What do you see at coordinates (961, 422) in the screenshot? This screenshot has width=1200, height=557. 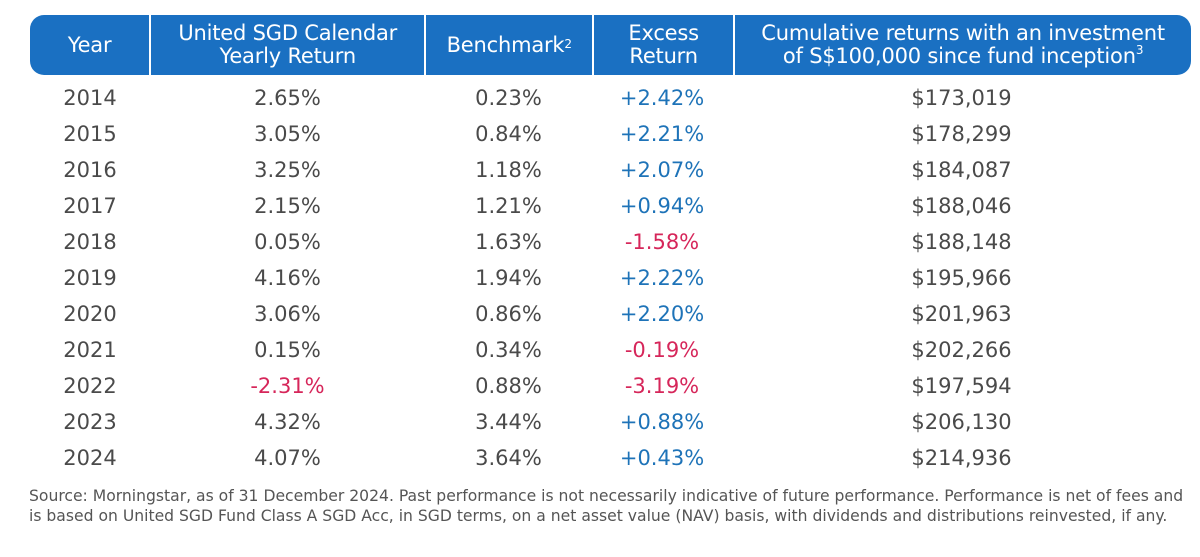 I see `cell-cumulative: $206,130` at bounding box center [961, 422].